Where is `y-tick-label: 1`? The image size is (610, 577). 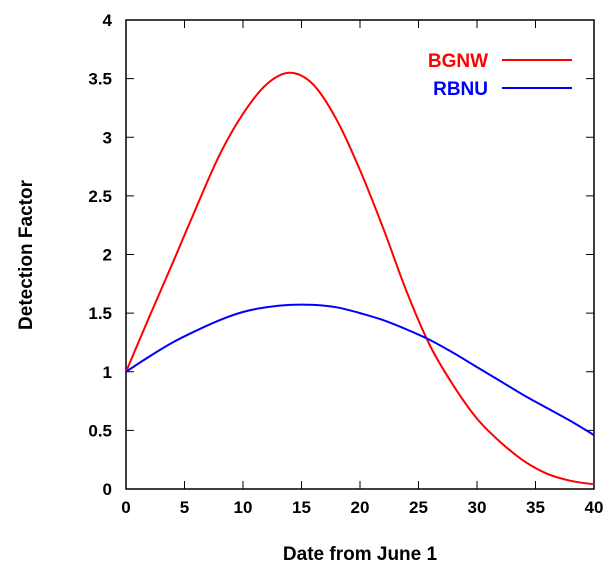
y-tick-label: 1 is located at coordinates (107, 372).